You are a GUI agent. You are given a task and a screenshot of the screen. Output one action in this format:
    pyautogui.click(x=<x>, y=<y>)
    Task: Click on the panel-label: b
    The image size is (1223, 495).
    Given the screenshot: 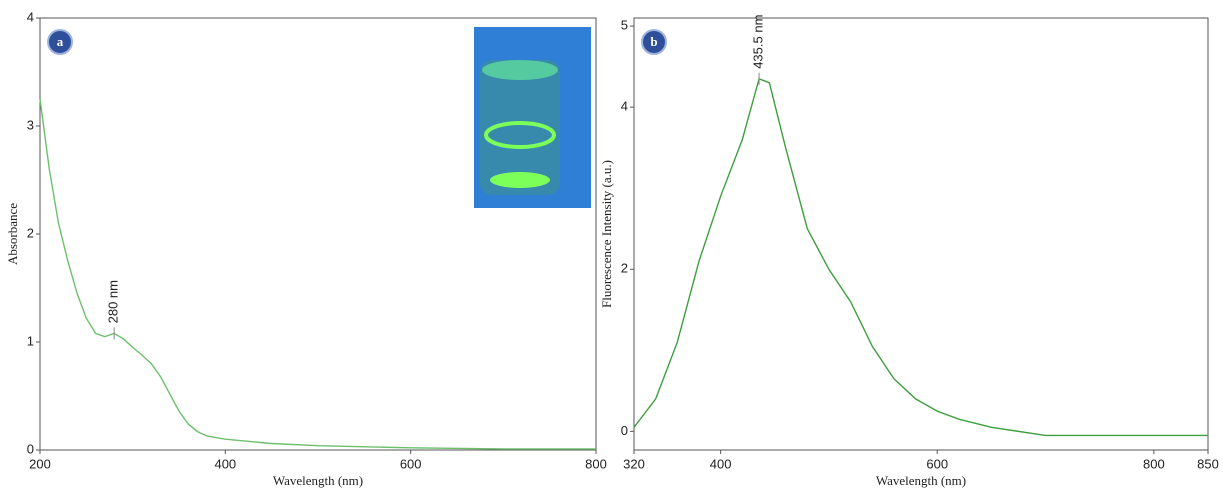 What is the action you would take?
    pyautogui.click(x=653, y=41)
    